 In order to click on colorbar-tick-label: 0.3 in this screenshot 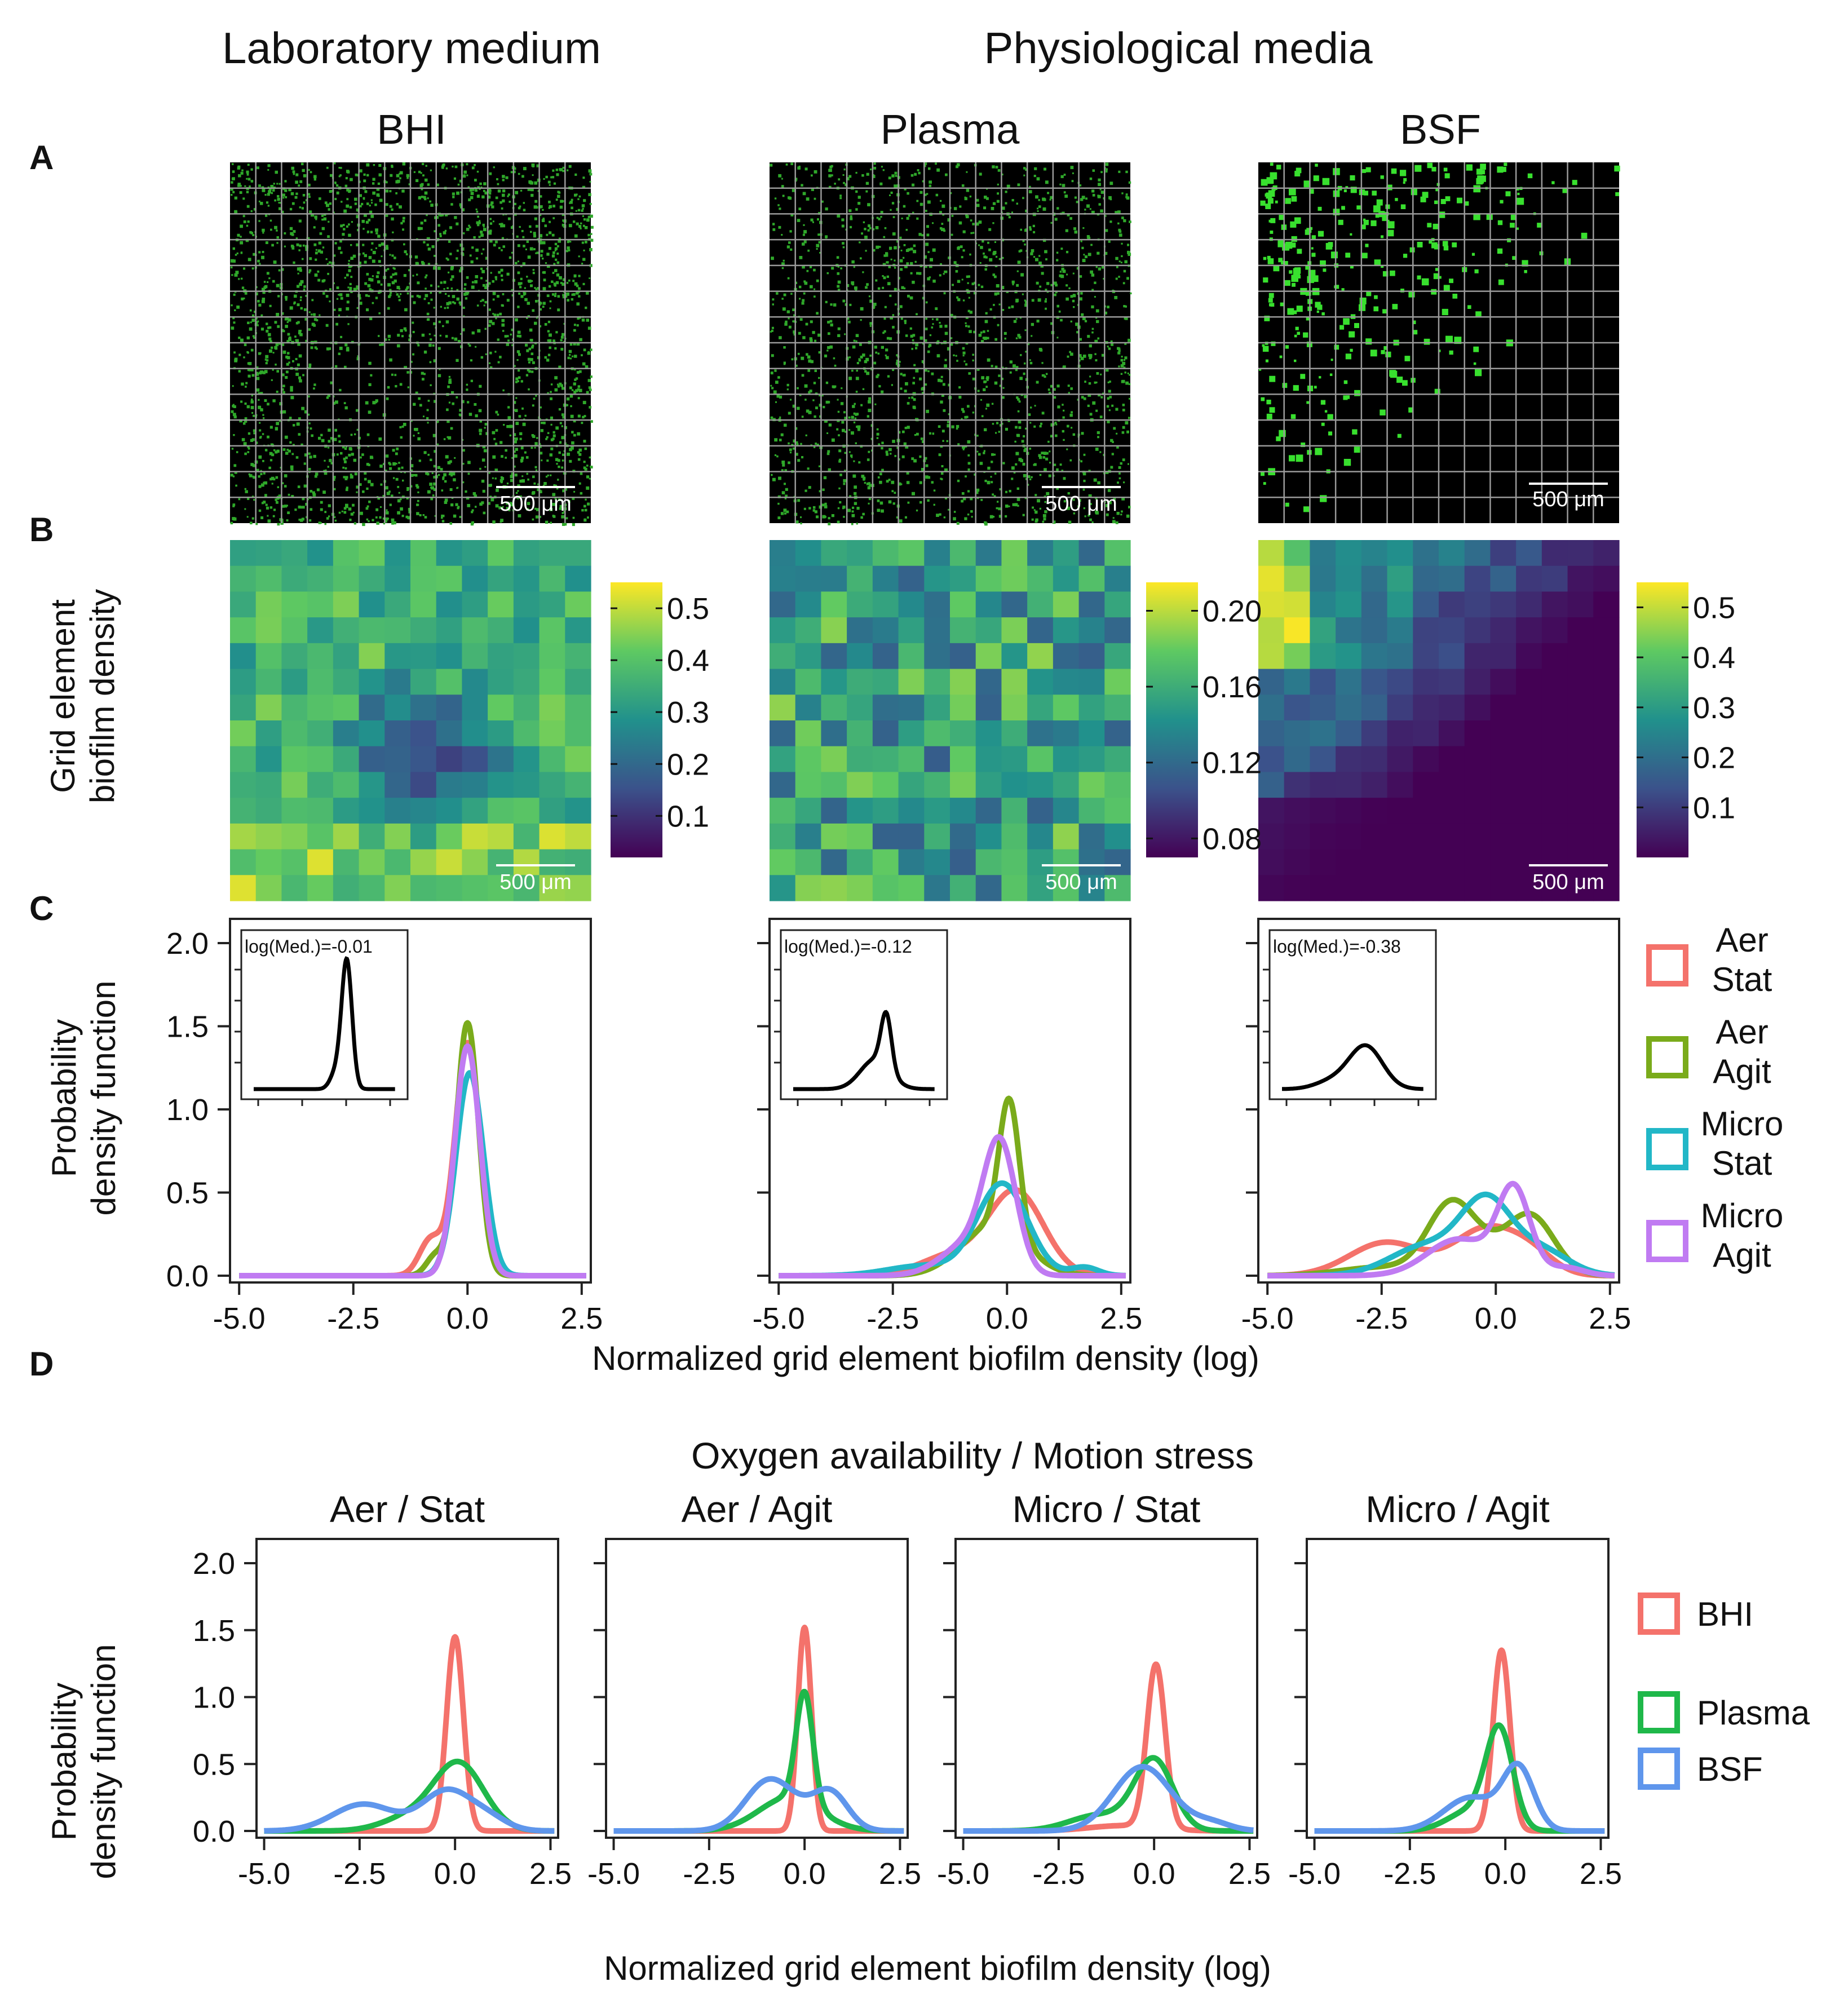, I will do `click(1714, 708)`.